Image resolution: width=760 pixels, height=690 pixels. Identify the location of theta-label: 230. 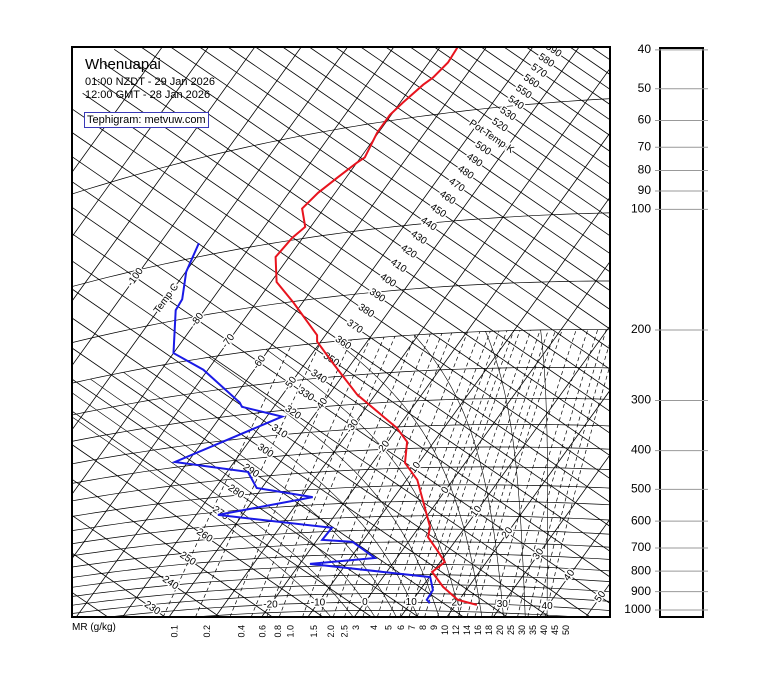
(152, 608).